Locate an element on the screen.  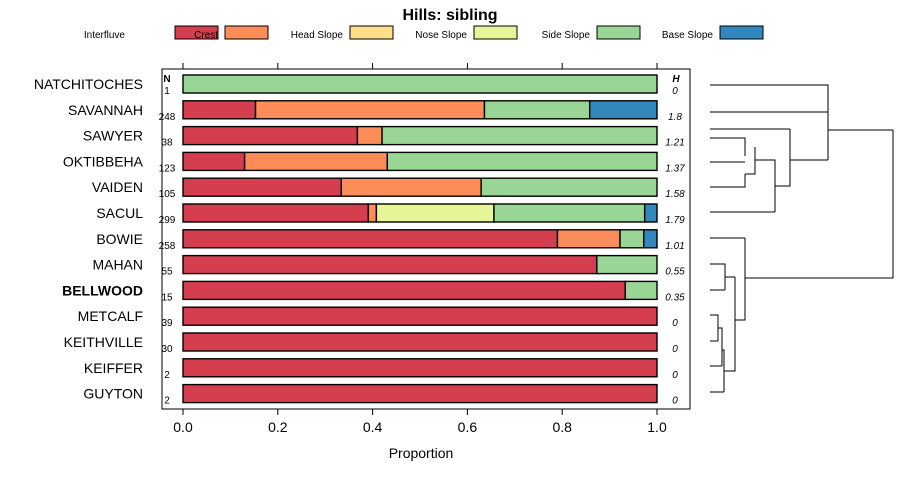
x-tick-label: 0.2 is located at coordinates (278, 427).